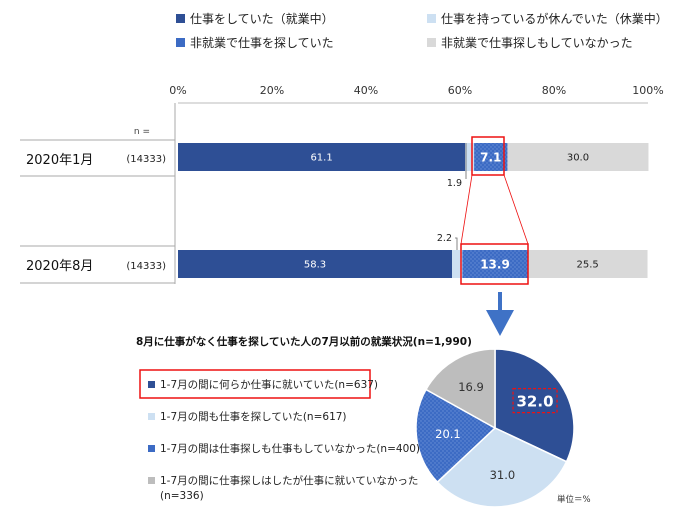  What do you see at coordinates (366, 90) in the screenshot?
I see `x-tick-label: 40%` at bounding box center [366, 90].